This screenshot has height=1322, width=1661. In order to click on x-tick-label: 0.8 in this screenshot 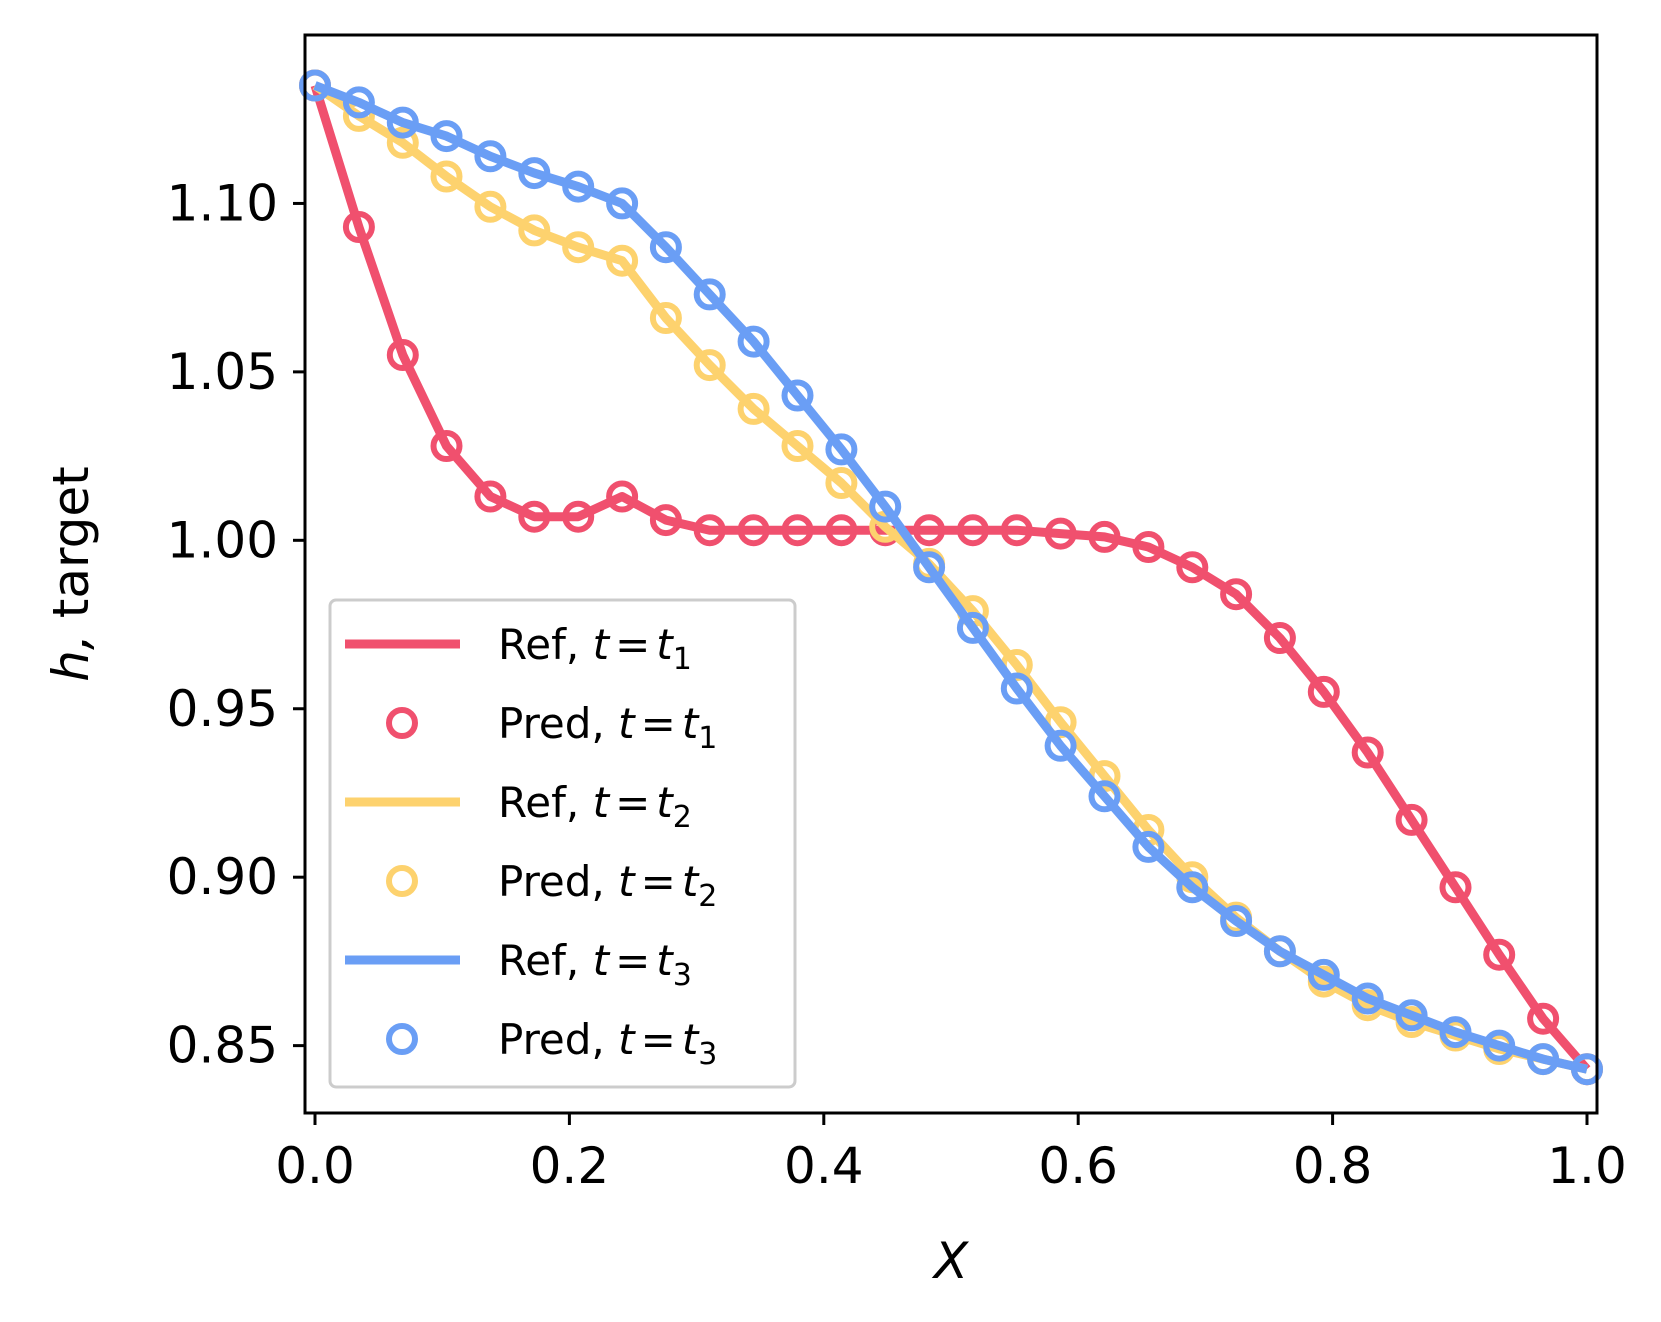, I will do `click(1333, 1166)`.